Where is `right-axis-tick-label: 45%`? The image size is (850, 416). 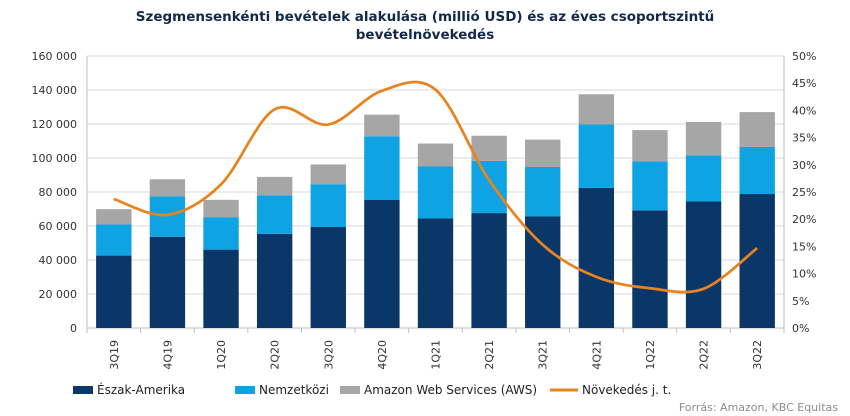 right-axis-tick-label: 45% is located at coordinates (804, 83).